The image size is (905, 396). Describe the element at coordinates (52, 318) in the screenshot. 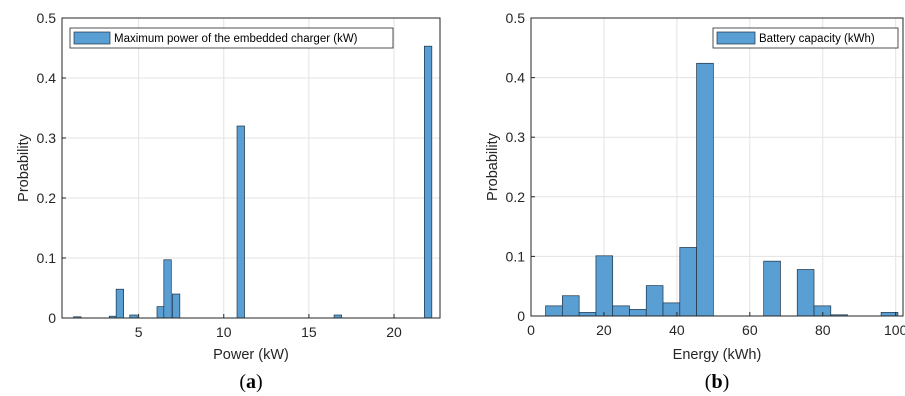

I see `panel-a-y-tick-label: 0` at that location.